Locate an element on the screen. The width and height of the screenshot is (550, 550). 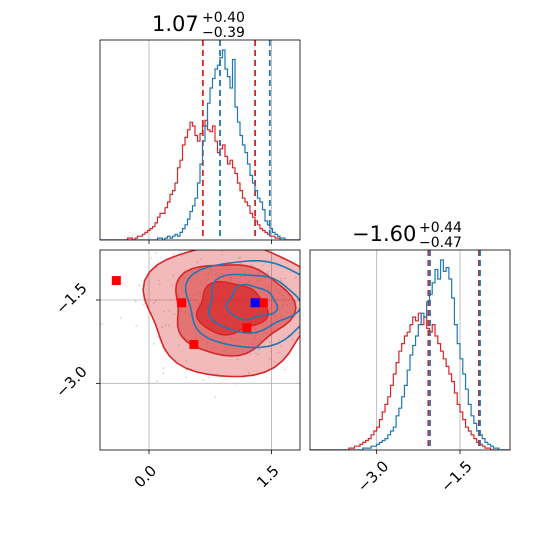
hist2-grid is located at coordinates (418, 350).